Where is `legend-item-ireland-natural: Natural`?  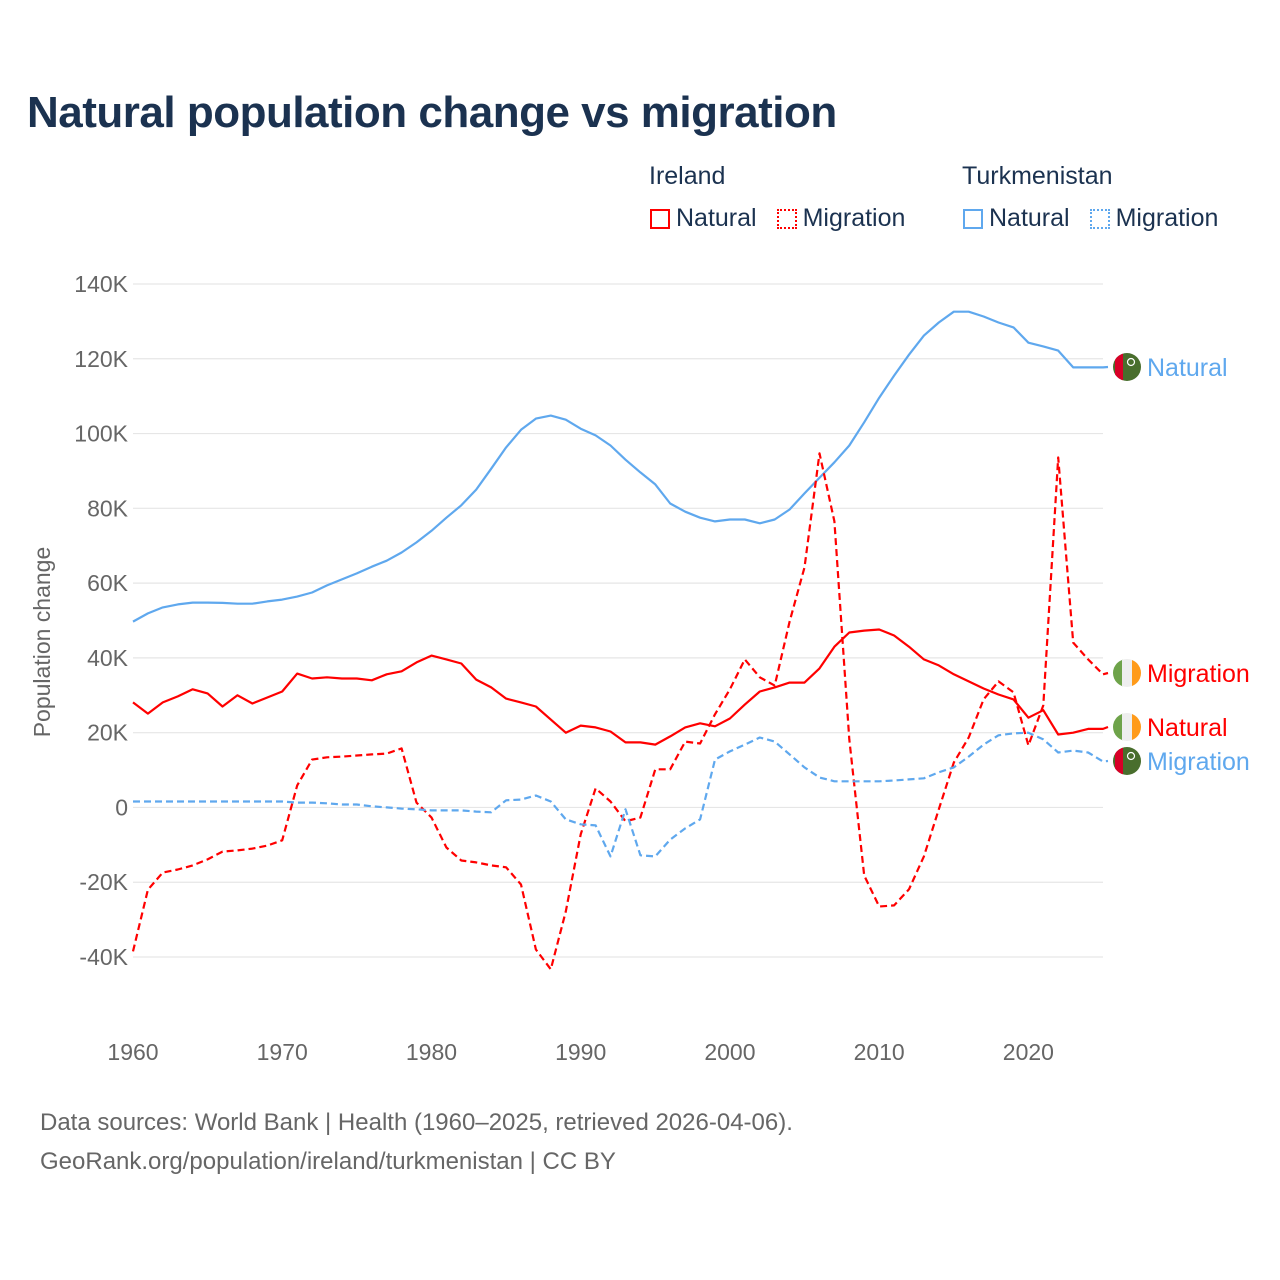
legend-item-ireland-natural: Natural is located at coordinates (703, 218).